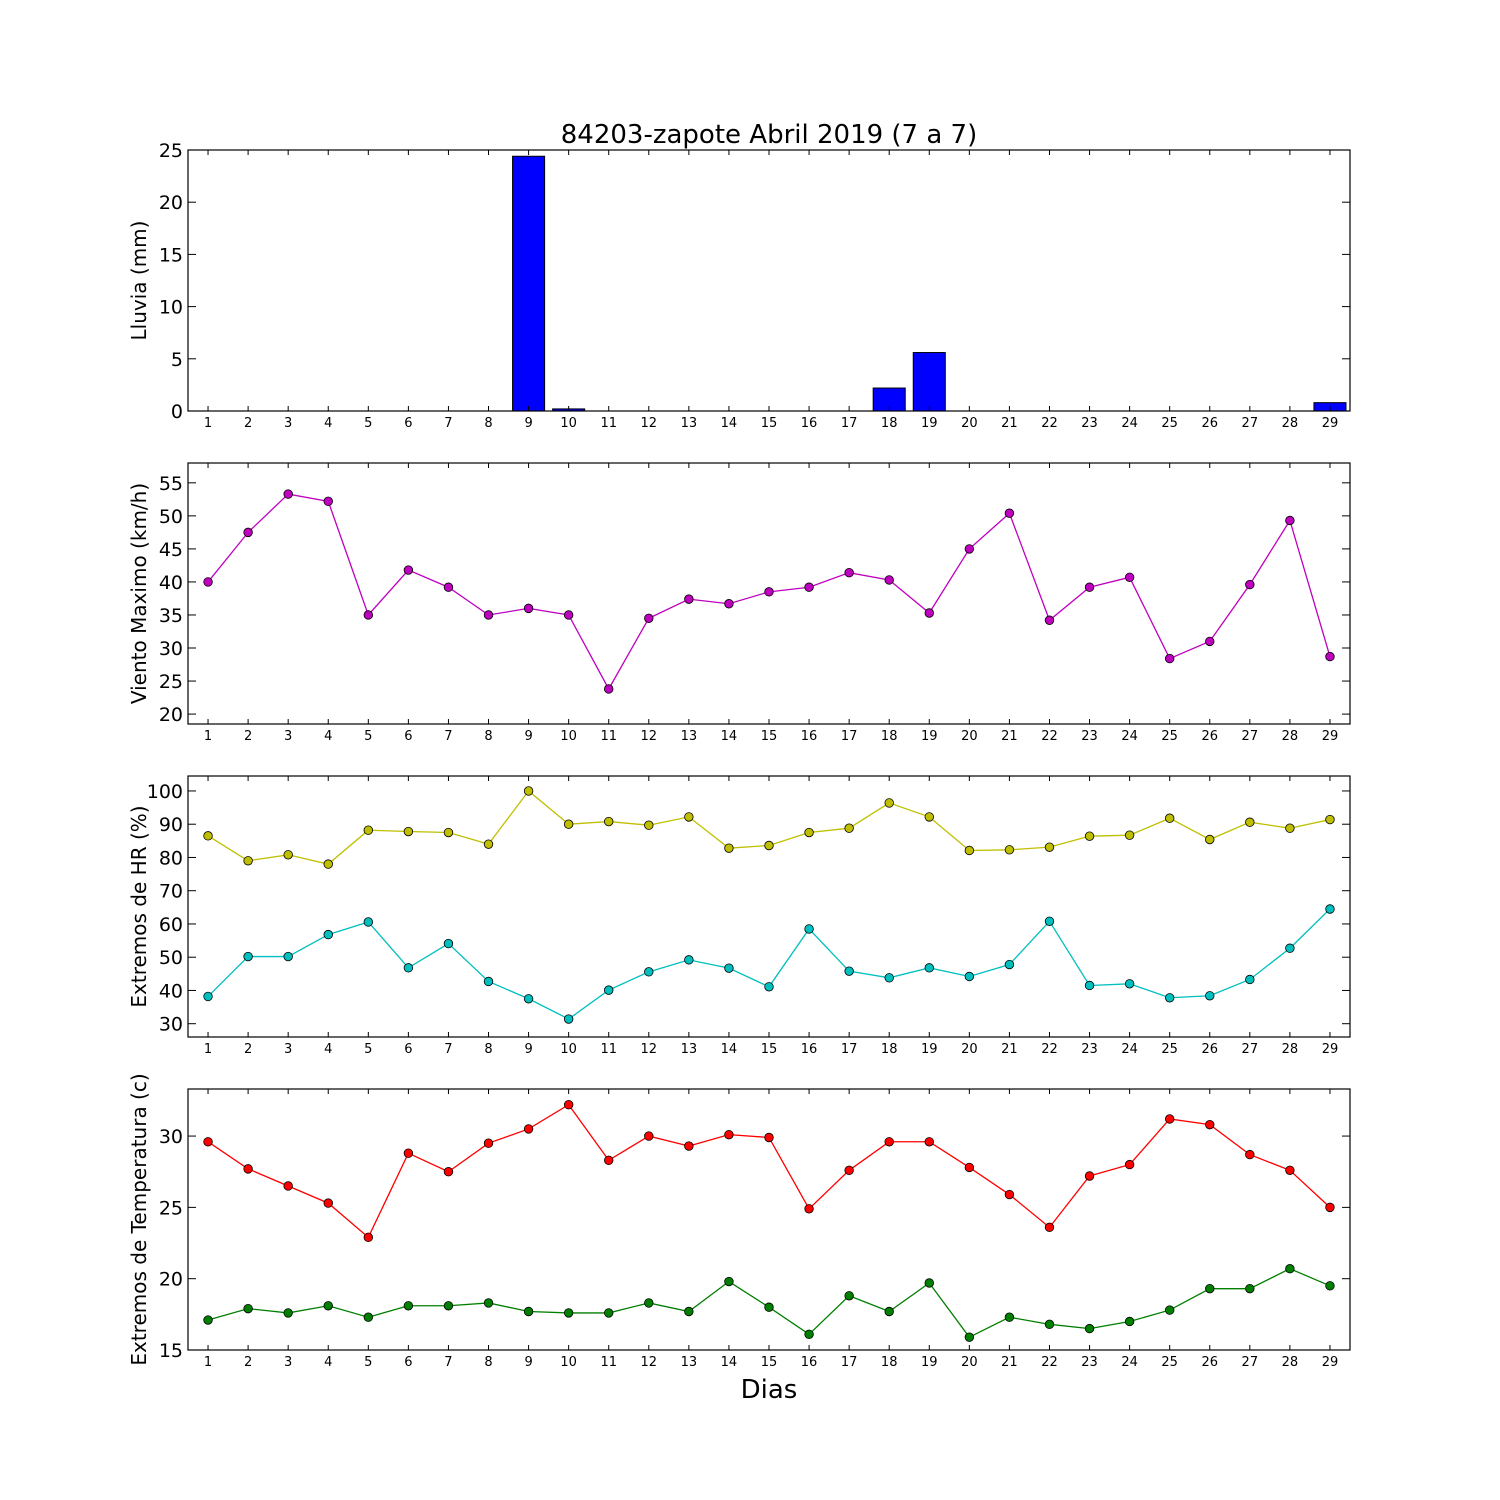 The width and height of the screenshot is (1500, 1500). Describe the element at coordinates (171, 151) in the screenshot. I see `y-tick-label: 25` at that location.